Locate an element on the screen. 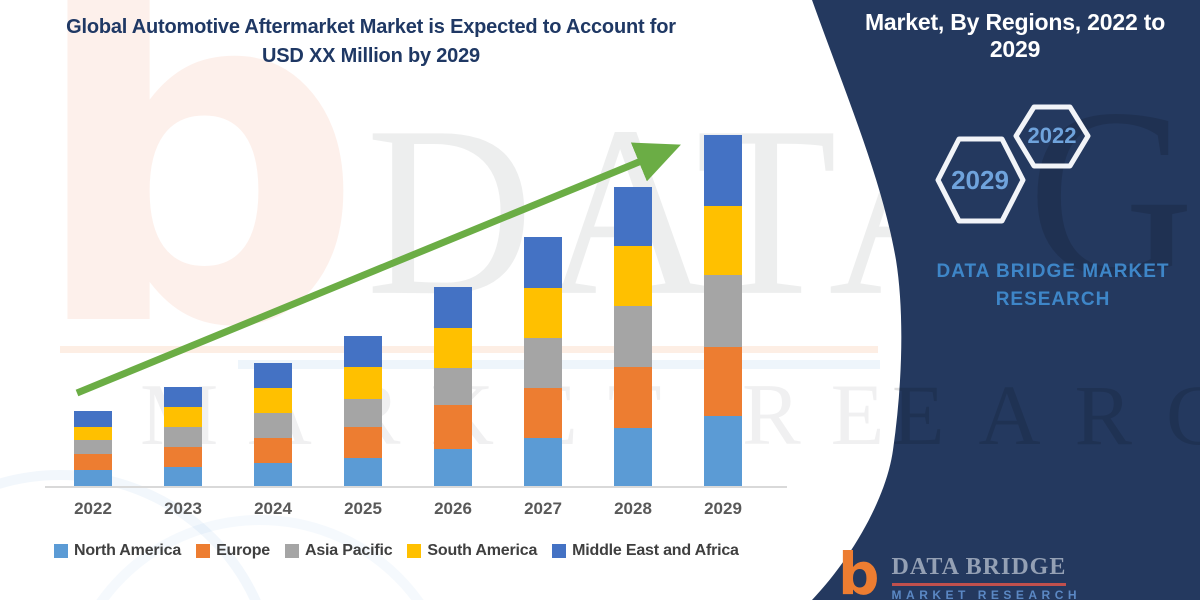 This screenshot has height=600, width=1200. stacked-bar-2028 is located at coordinates (633, 337).